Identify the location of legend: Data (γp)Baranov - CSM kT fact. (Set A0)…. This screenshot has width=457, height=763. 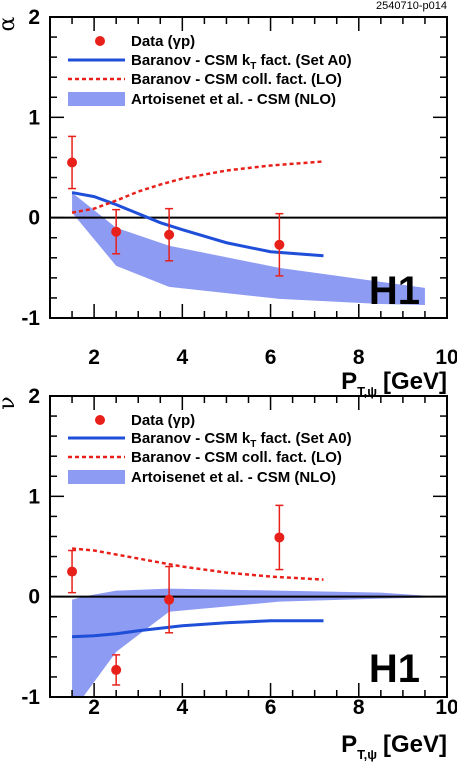
(210, 449).